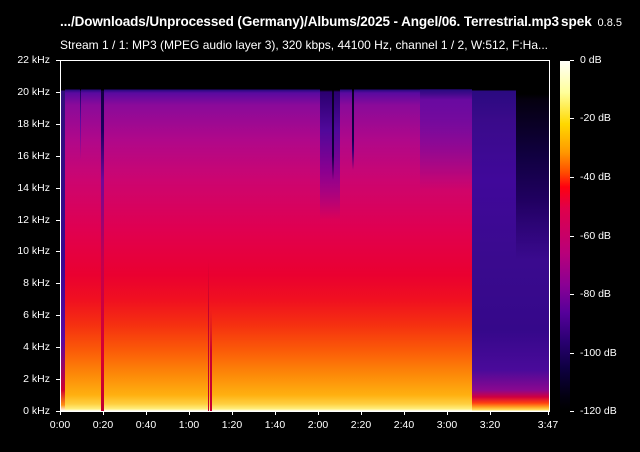  I want to click on color-label-60: -60 dB, so click(595, 236).